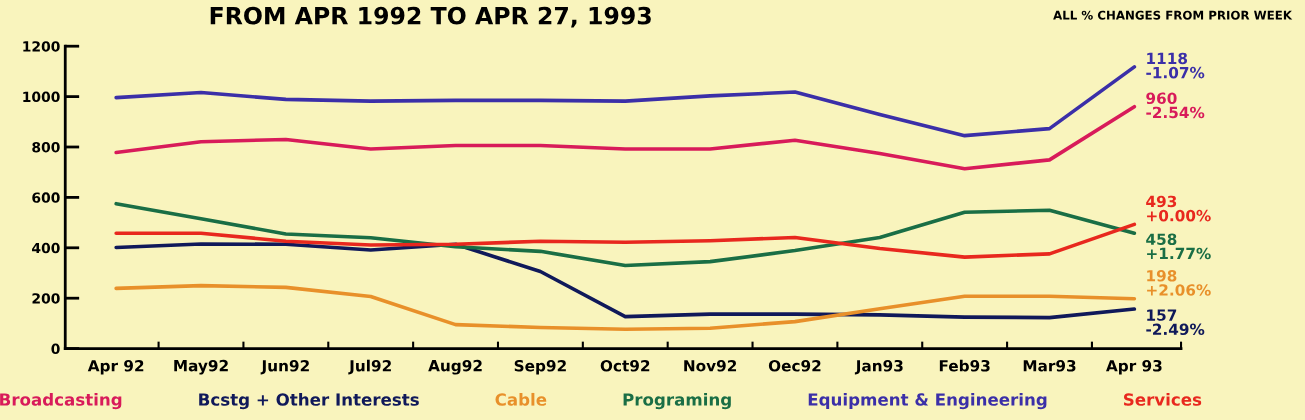 This screenshot has width=1305, height=420. What do you see at coordinates (1134, 367) in the screenshot?
I see `x-tick-label: Apr 93` at bounding box center [1134, 367].